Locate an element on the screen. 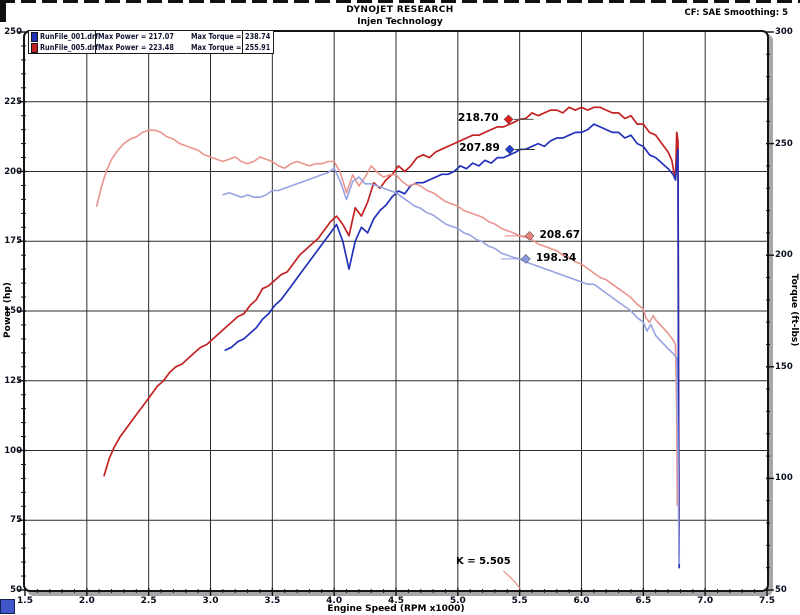 The width and height of the screenshot is (800, 615). legend-max-torque-value: 238.74 is located at coordinates (258, 36).